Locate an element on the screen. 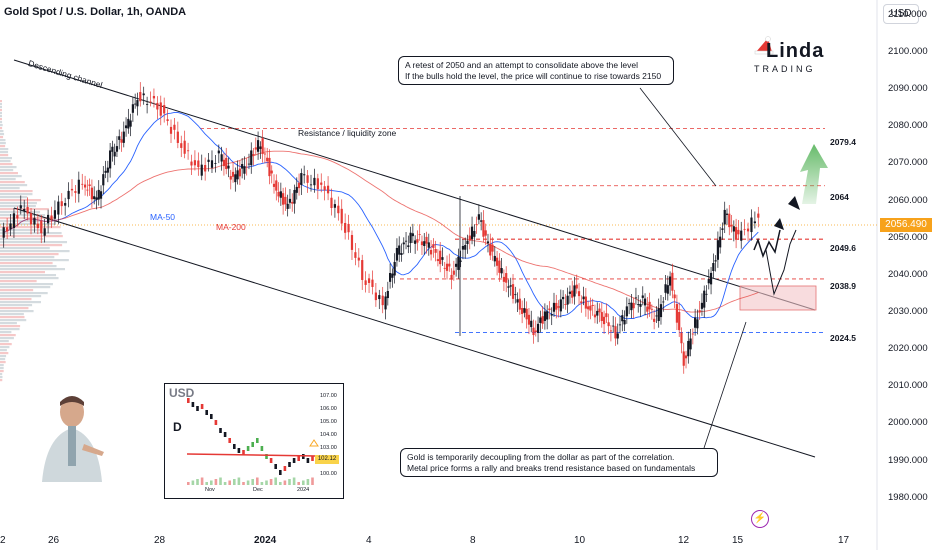  ma-200-label: MA-200 is located at coordinates (231, 227).